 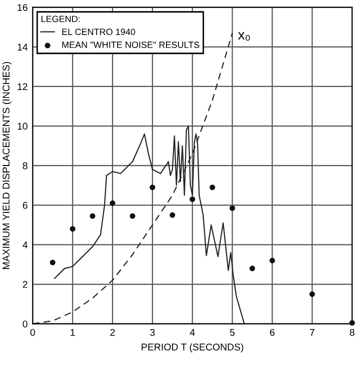 What do you see at coordinates (61, 19) in the screenshot?
I see `legend-title: LEGEND:` at bounding box center [61, 19].